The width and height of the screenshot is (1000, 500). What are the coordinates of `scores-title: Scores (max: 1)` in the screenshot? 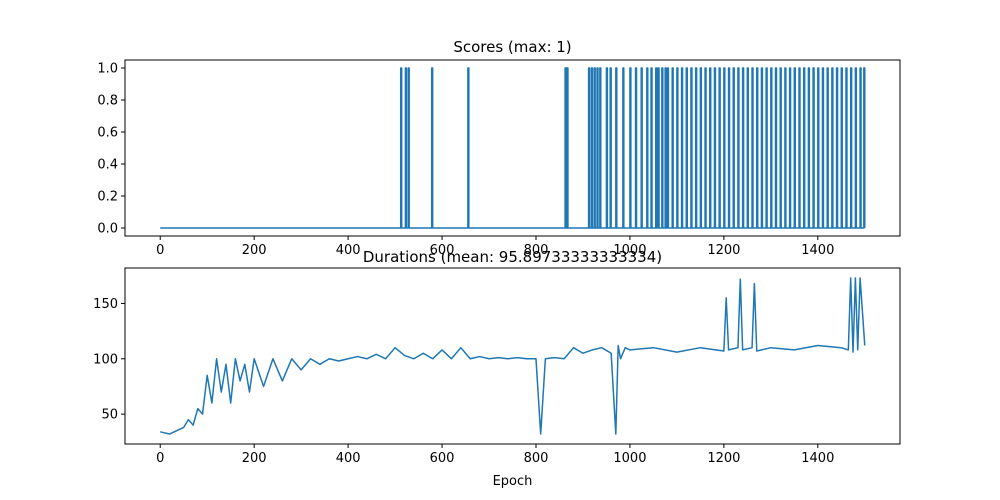 It's located at (512, 47).